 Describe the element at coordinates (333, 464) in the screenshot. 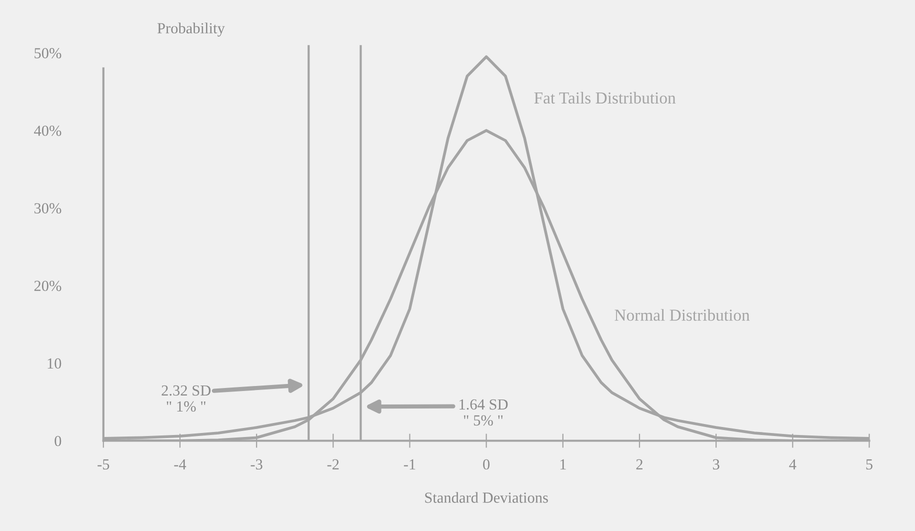

I see `x-tick-label: -2` at that location.